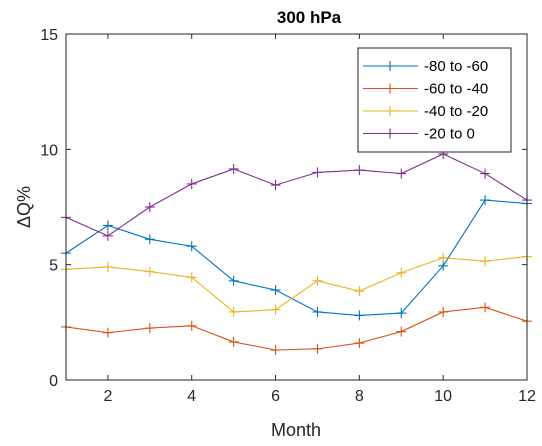 The width and height of the screenshot is (542, 446). I want to click on x-tick-label: 10, so click(443, 396).